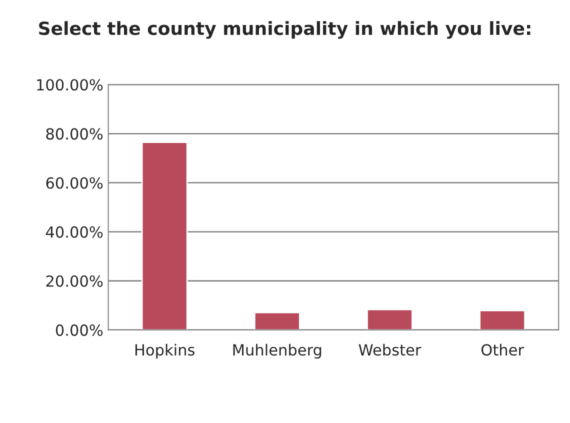 The width and height of the screenshot is (570, 423). What do you see at coordinates (74, 134) in the screenshot?
I see `y-tick-label: 80.00%` at bounding box center [74, 134].